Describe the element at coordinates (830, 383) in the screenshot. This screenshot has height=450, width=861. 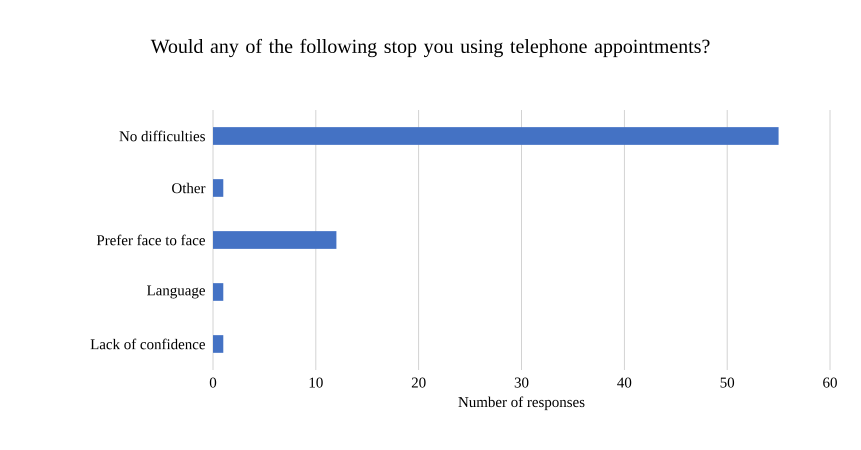
I see `x-tick-label: 60` at that location.